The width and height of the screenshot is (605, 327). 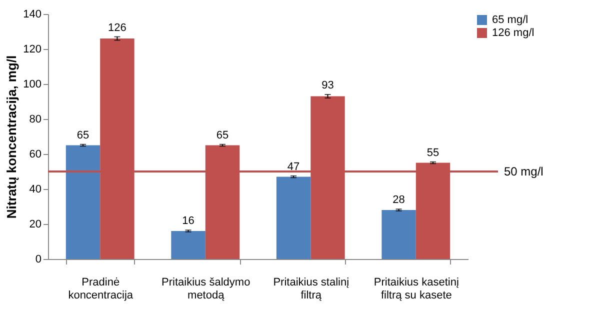 What do you see at coordinates (188, 221) in the screenshot?
I see `data-label: 16` at bounding box center [188, 221].